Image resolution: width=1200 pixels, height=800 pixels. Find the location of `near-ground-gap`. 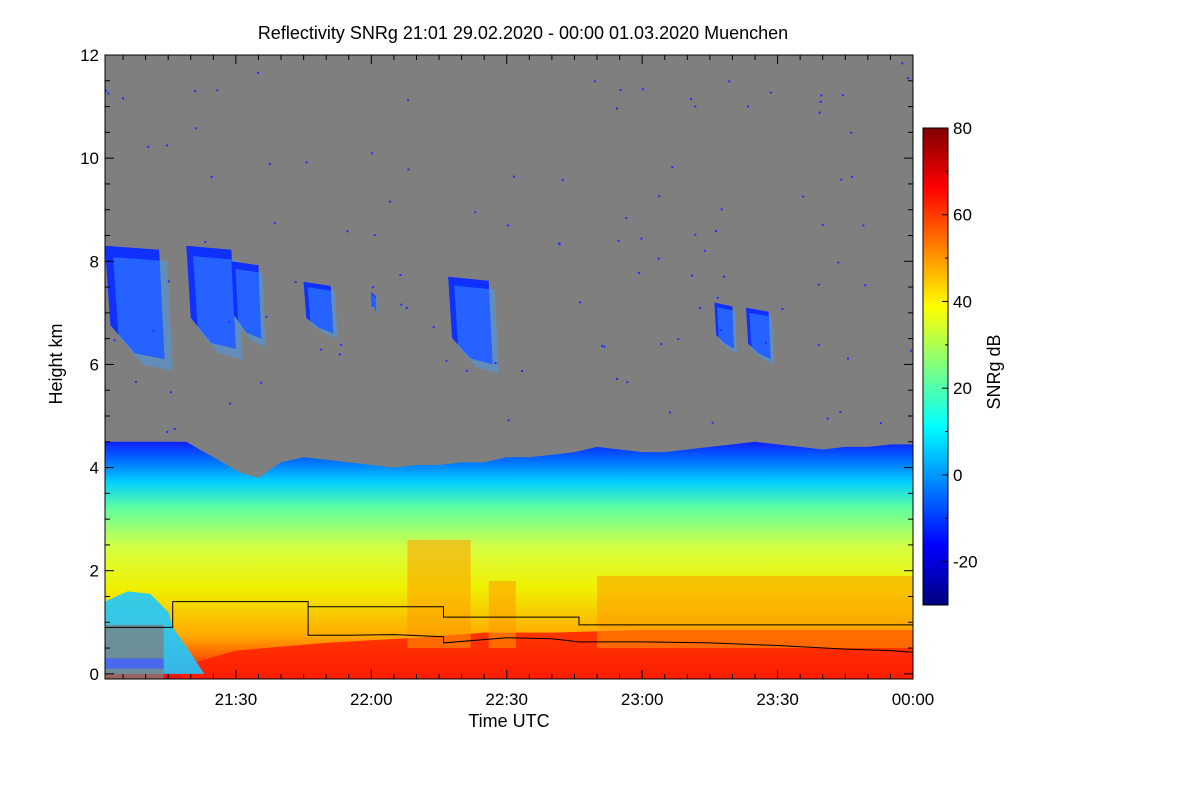

near-ground-gap is located at coordinates (134, 651).